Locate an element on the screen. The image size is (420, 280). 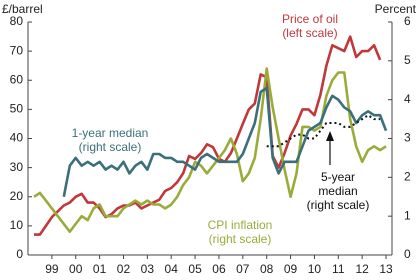
y-tick-label: 30 is located at coordinates (17, 167).